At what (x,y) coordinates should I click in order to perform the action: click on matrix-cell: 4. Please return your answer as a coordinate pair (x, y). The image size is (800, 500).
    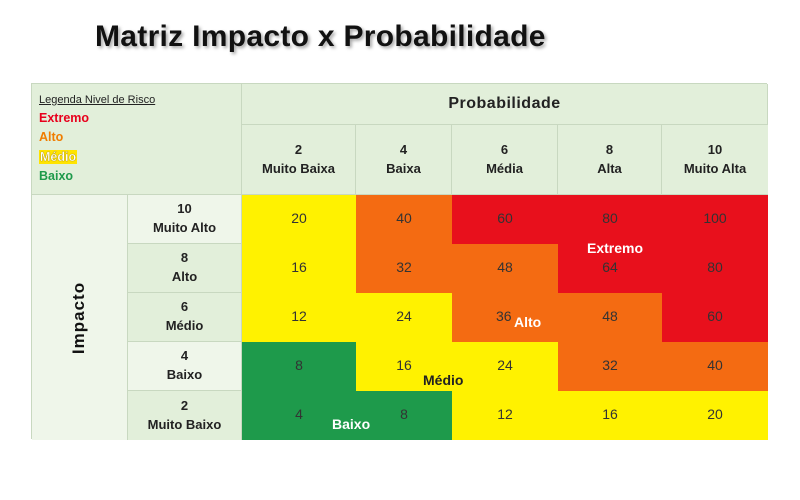
    Looking at the image, I should click on (299, 415).